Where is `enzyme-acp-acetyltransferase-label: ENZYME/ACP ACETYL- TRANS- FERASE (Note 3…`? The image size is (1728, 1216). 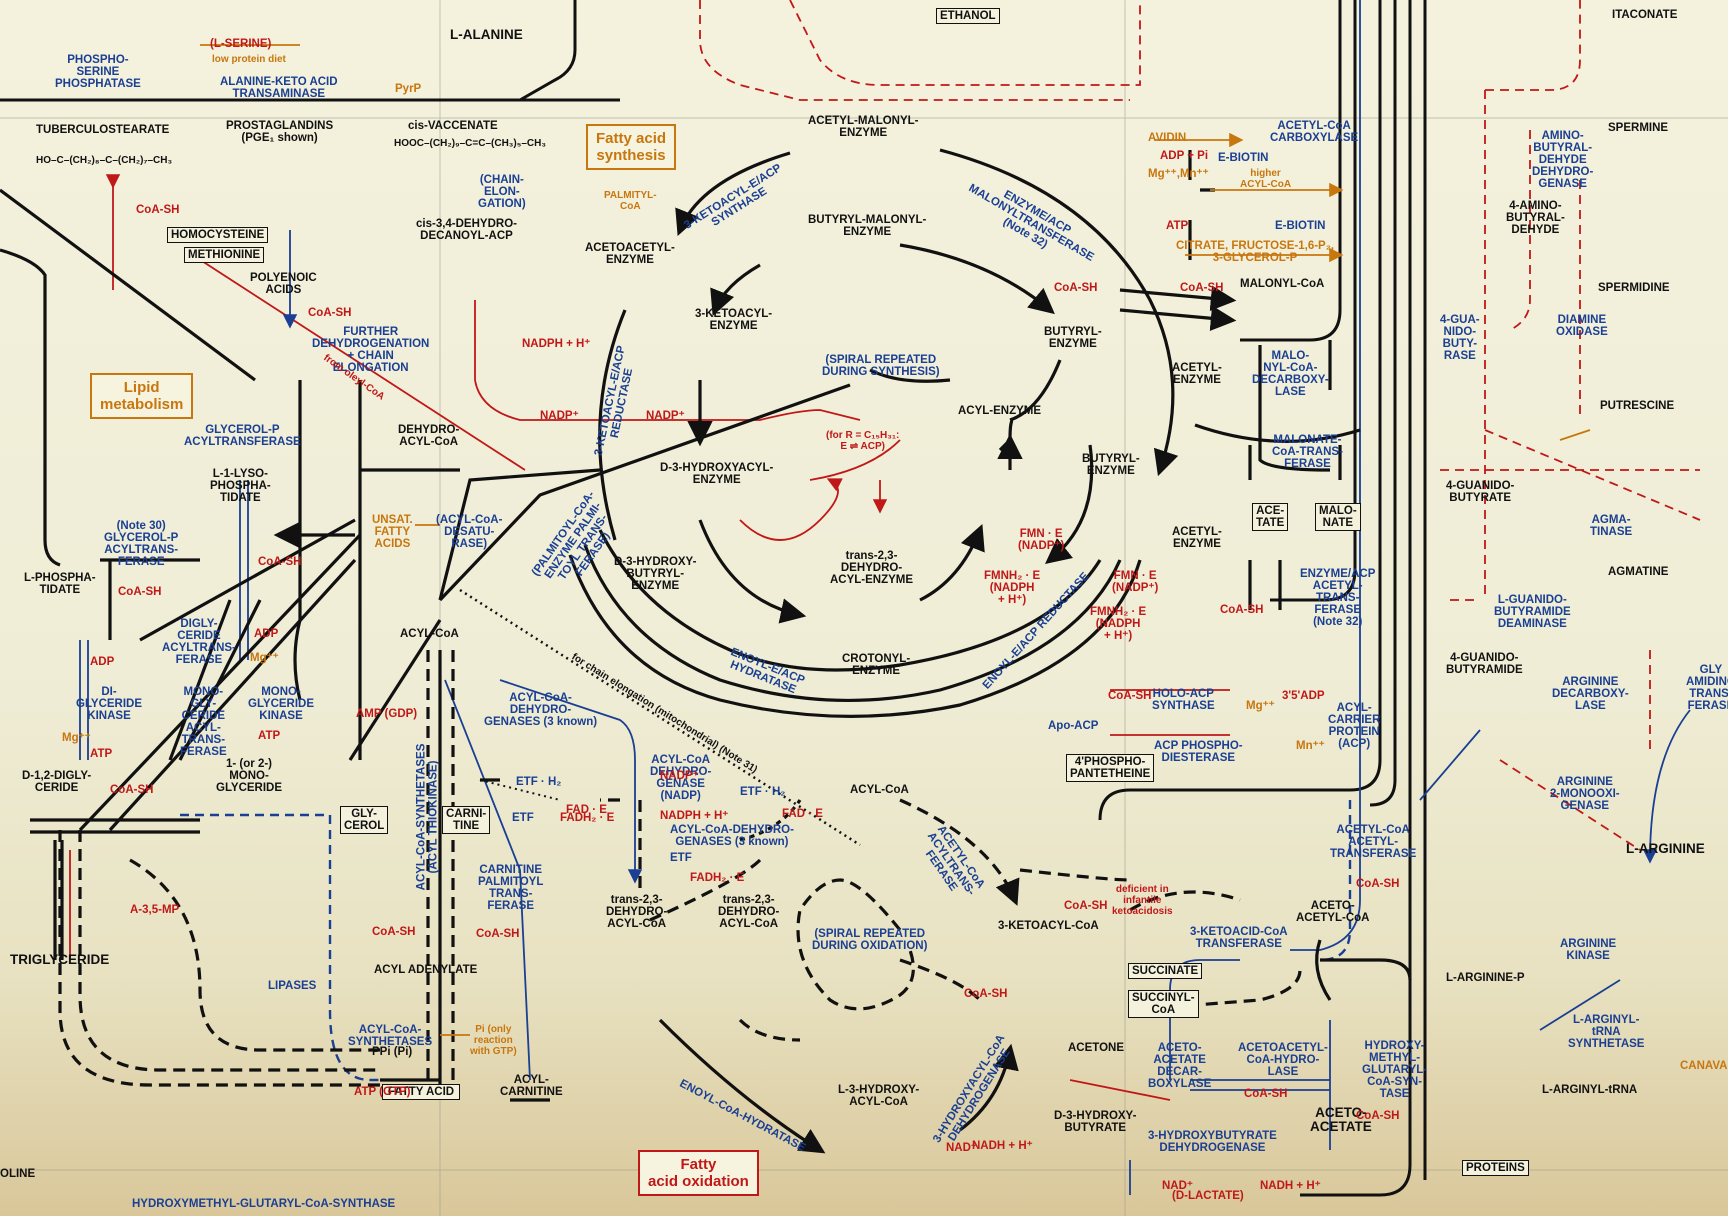 enzyme-acp-acetyltransferase-label: ENZYME/ACP ACETYL- TRANS- FERASE (Note 3… is located at coordinates (1338, 598).